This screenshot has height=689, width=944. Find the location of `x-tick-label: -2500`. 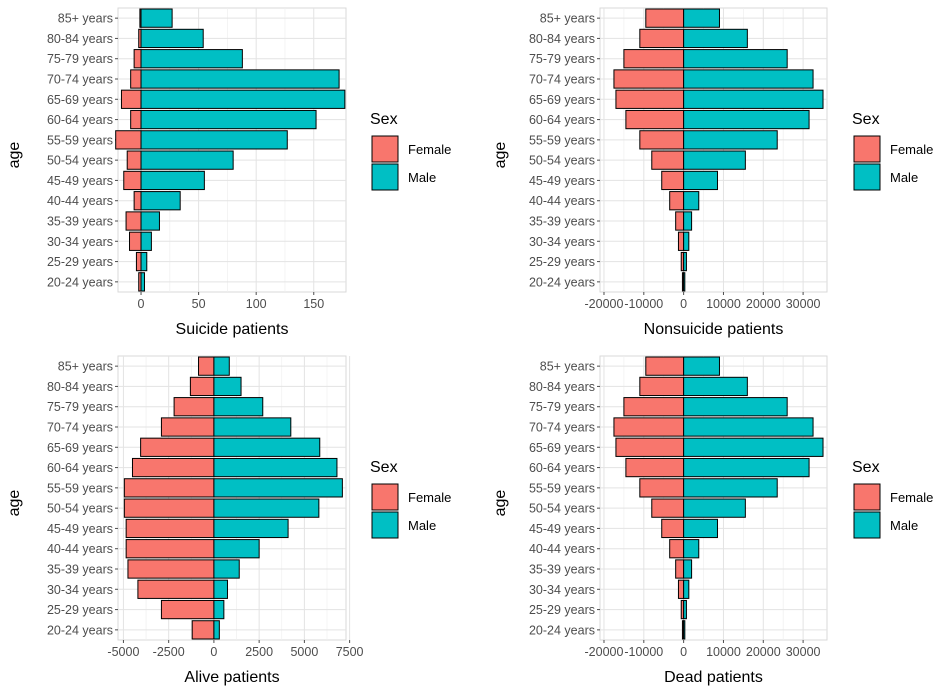

x-tick-label: -2500 is located at coordinates (169, 652).